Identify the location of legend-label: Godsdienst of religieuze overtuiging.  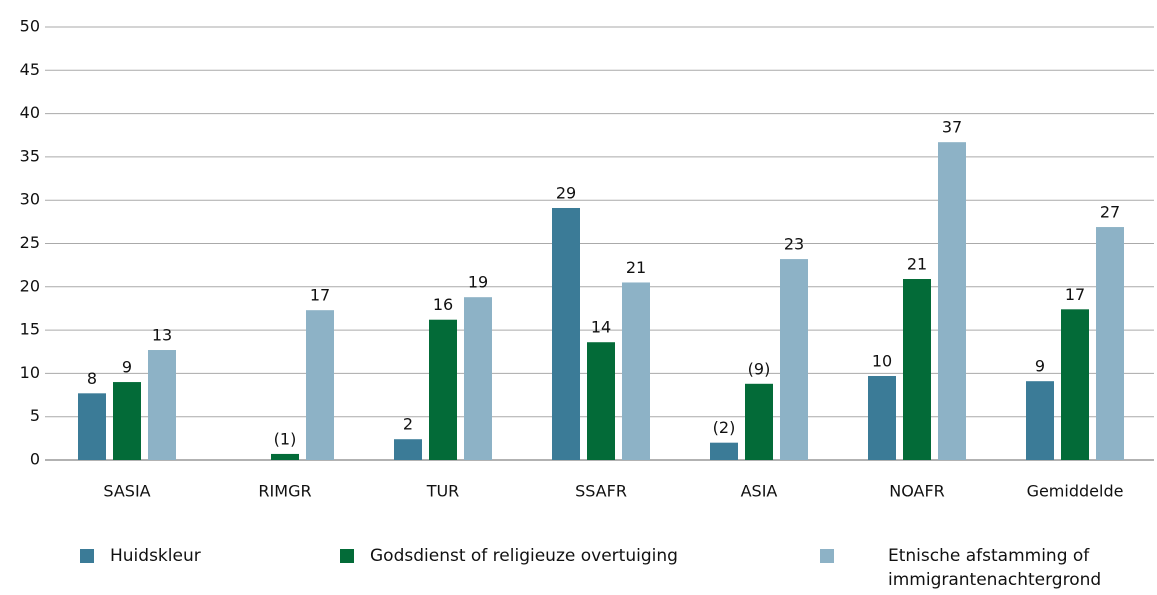
(524, 556).